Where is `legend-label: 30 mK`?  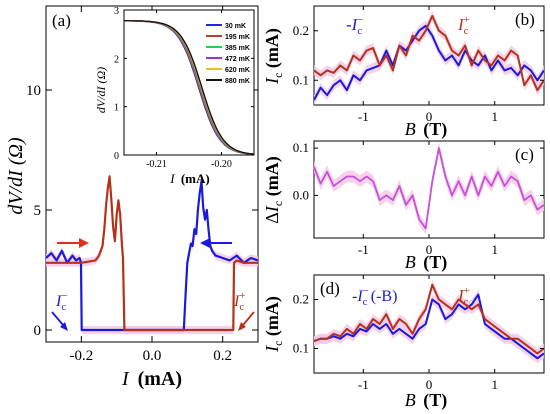
legend-label: 30 mK is located at coordinates (235, 26).